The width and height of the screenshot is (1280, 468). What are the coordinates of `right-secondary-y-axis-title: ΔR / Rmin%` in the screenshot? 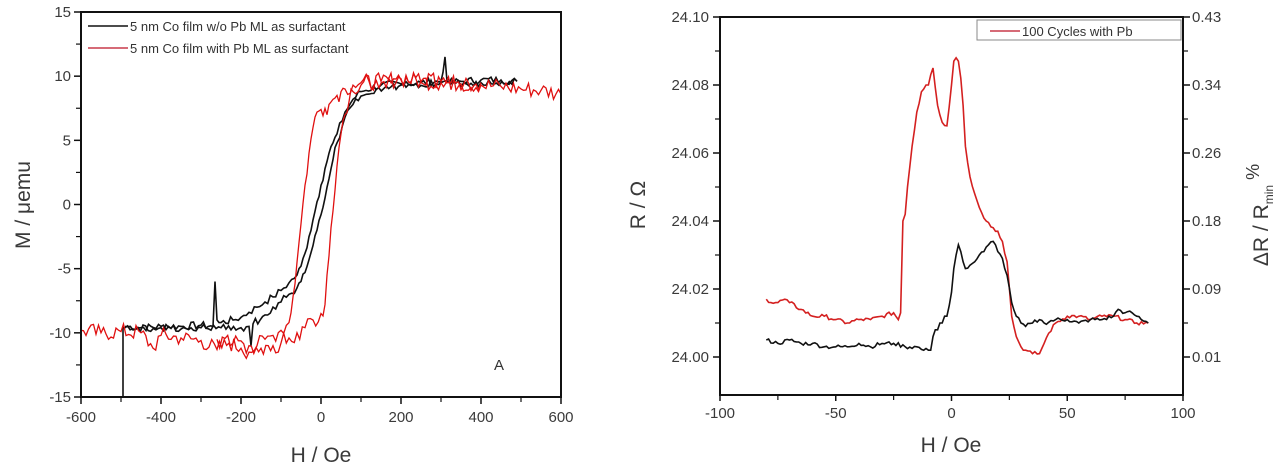 It's located at (1259, 215).